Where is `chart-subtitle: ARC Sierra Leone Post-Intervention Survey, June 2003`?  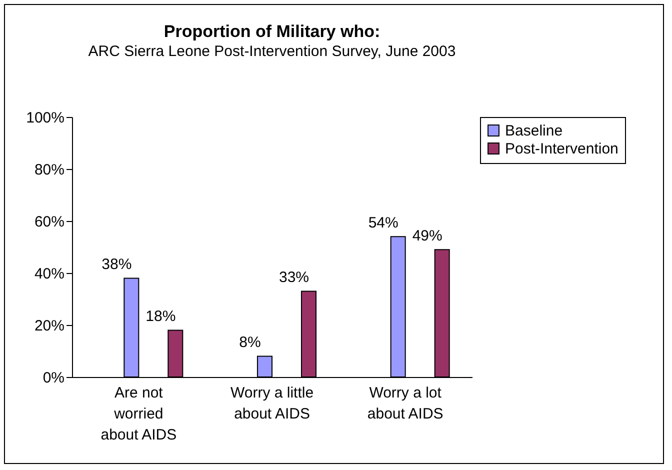 chart-subtitle: ARC Sierra Leone Post-Intervention Survey, June 2003 is located at coordinates (272, 51).